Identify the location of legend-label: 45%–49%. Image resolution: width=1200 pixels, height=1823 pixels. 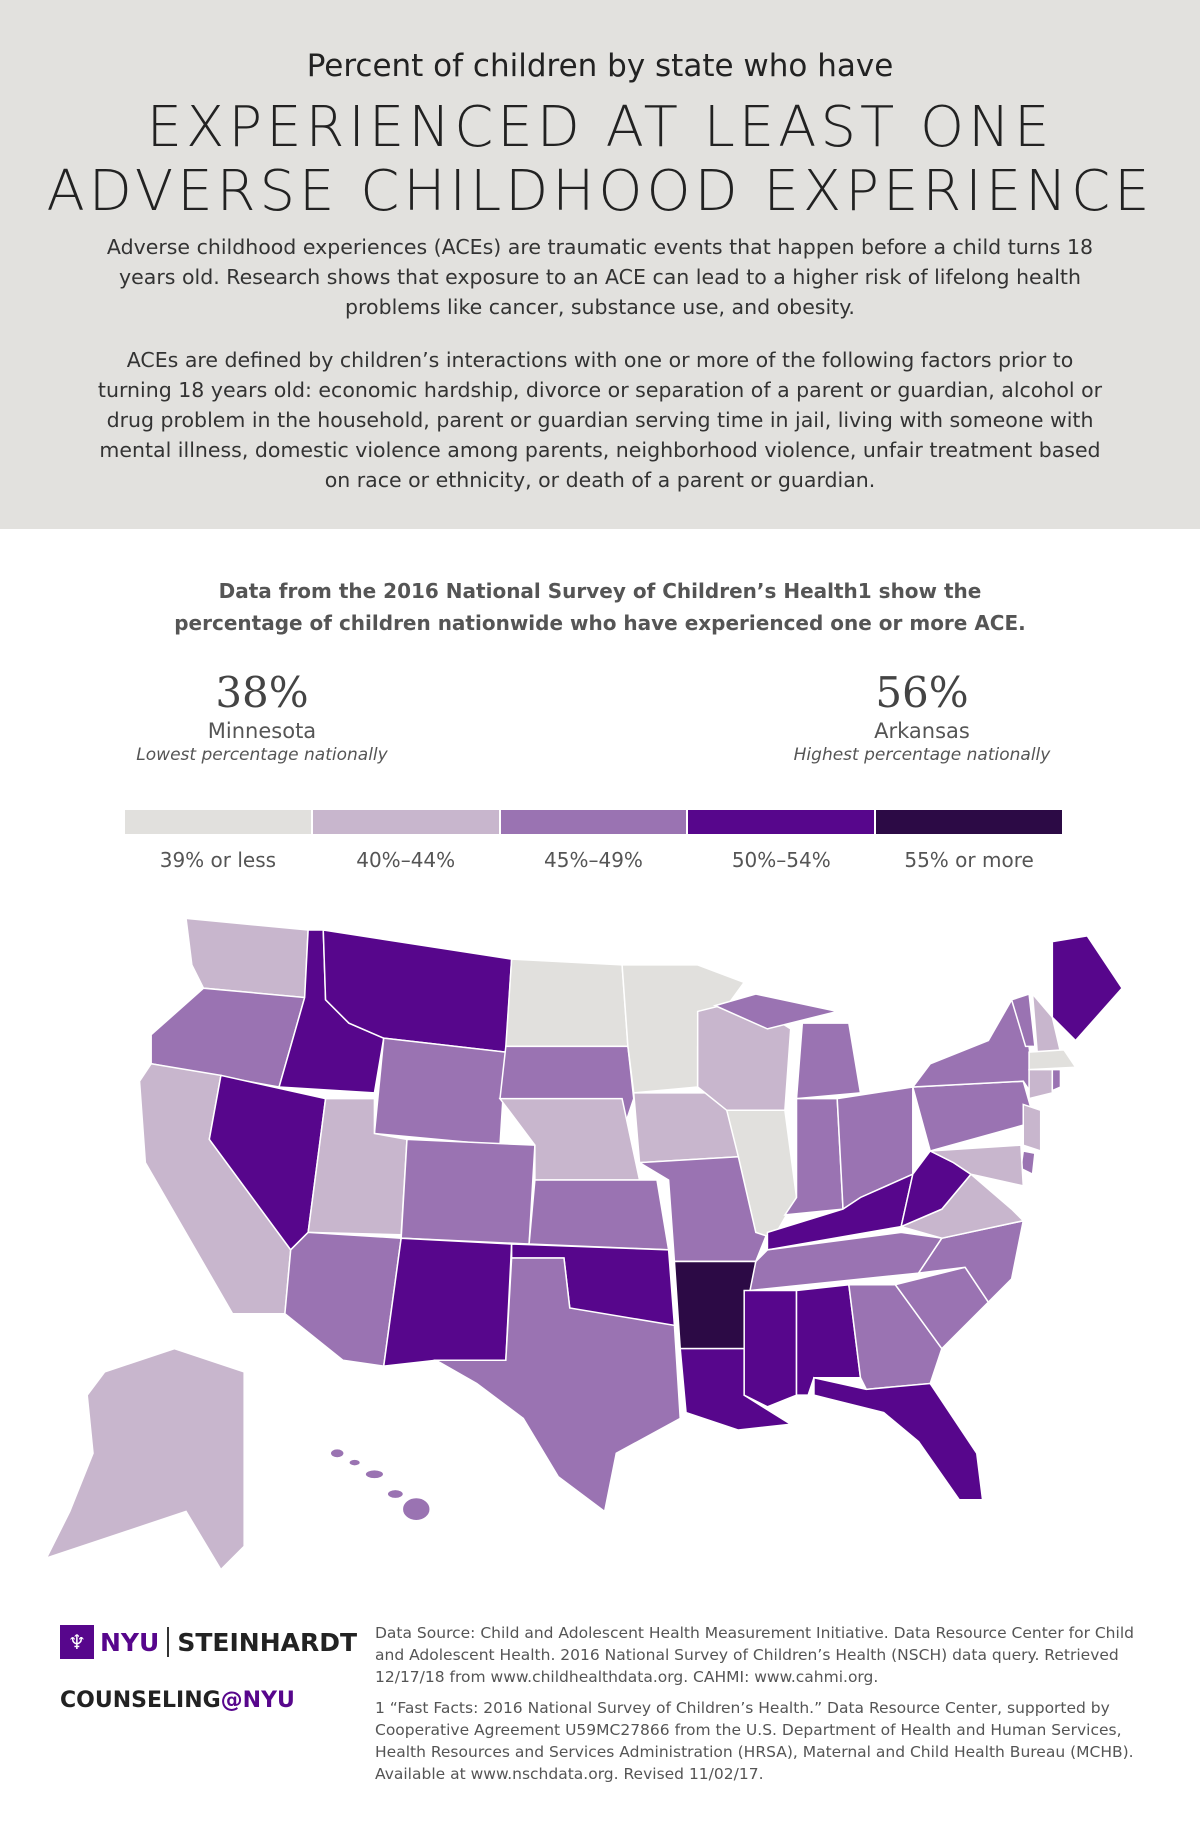
(593, 860).